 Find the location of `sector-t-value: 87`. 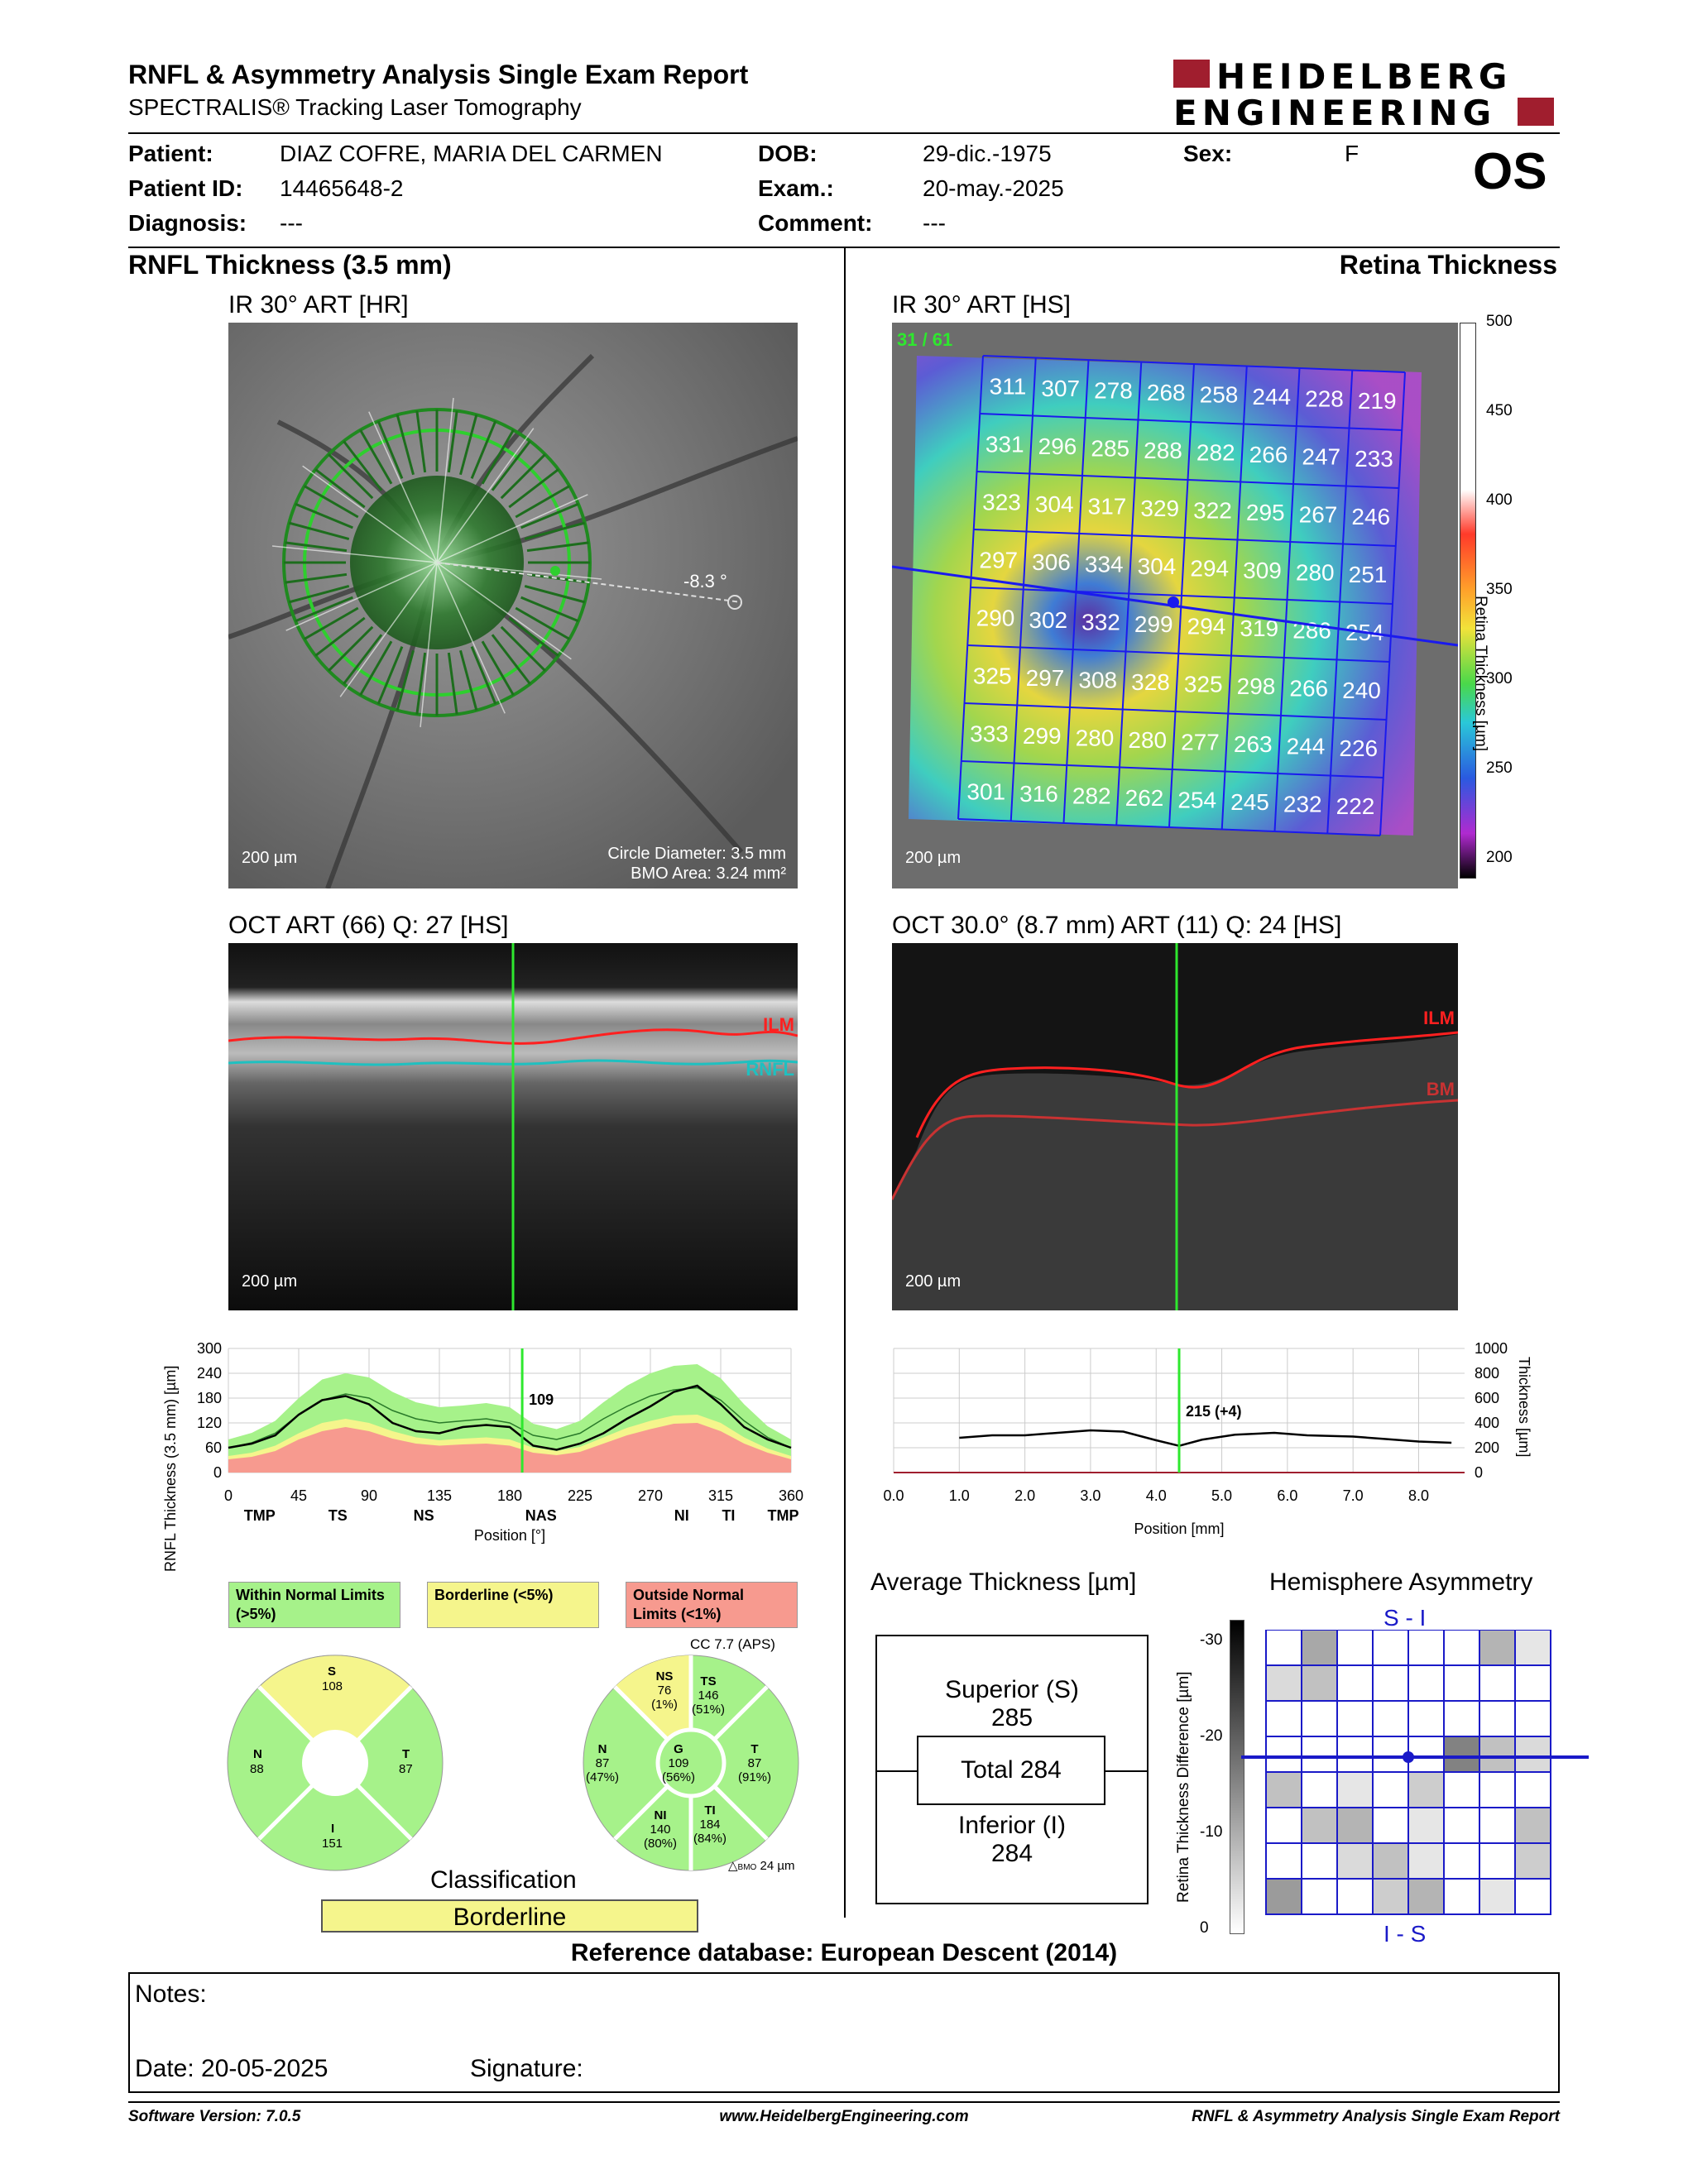

sector-t-value: 87 is located at coordinates (406, 1769).